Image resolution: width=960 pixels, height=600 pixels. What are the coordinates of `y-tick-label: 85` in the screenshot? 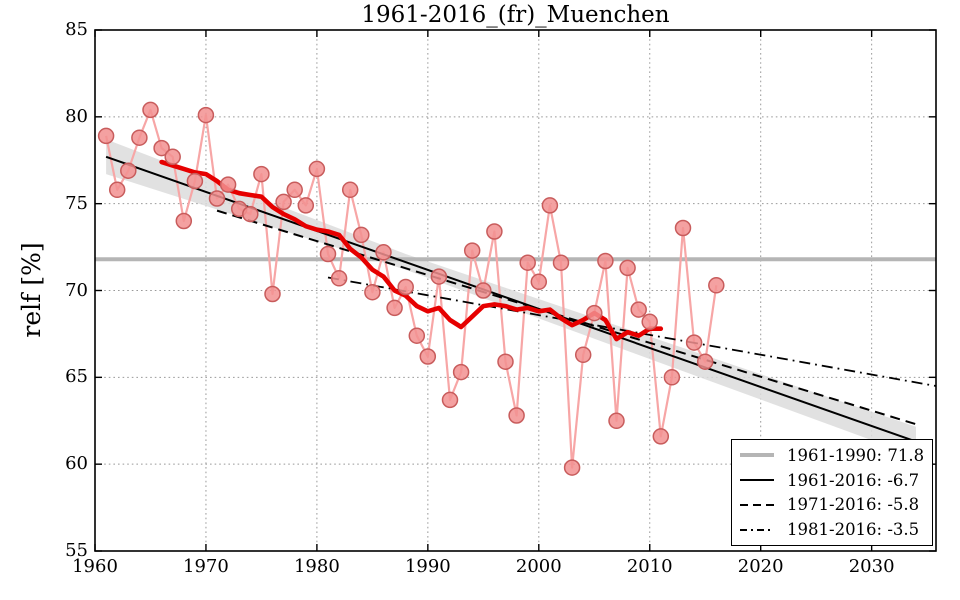 It's located at (76, 29).